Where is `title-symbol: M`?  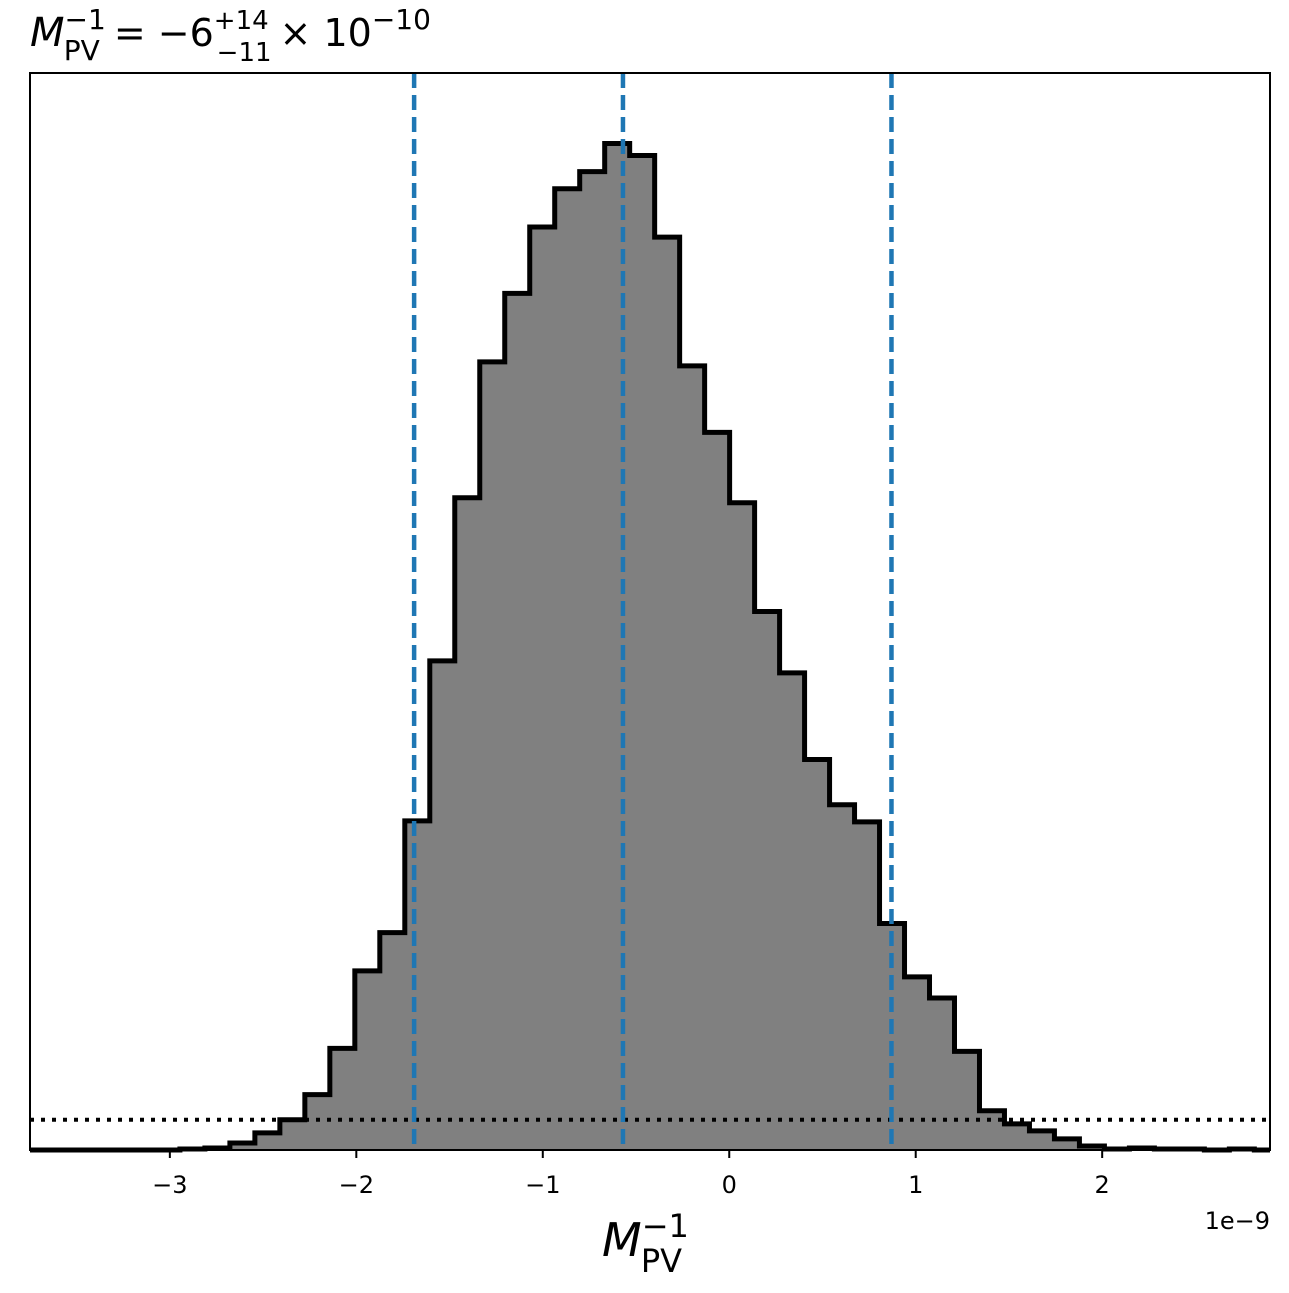 title-symbol: M is located at coordinates (47, 33).